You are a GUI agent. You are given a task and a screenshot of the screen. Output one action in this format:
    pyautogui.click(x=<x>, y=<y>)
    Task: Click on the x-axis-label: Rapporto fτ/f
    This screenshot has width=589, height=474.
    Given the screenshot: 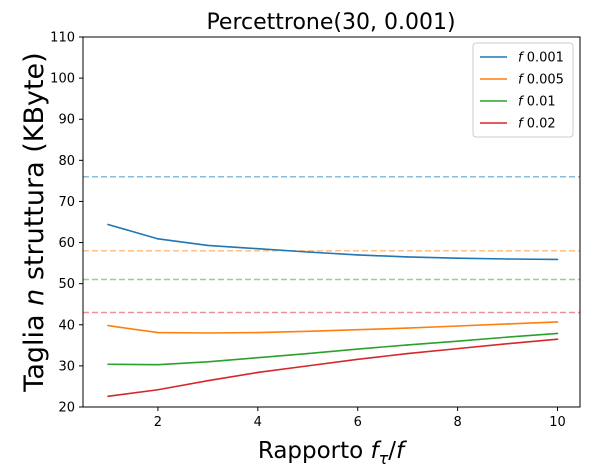 What is the action you would take?
    pyautogui.click(x=332, y=453)
    